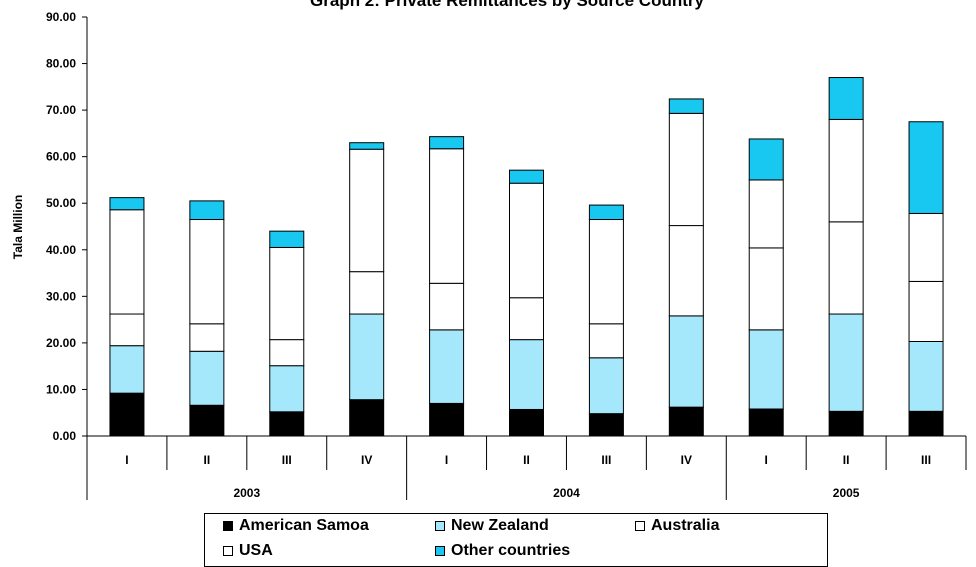 The width and height of the screenshot is (976, 567). What do you see at coordinates (61, 296) in the screenshot?
I see `y-tick-label: 30.00` at bounding box center [61, 296].